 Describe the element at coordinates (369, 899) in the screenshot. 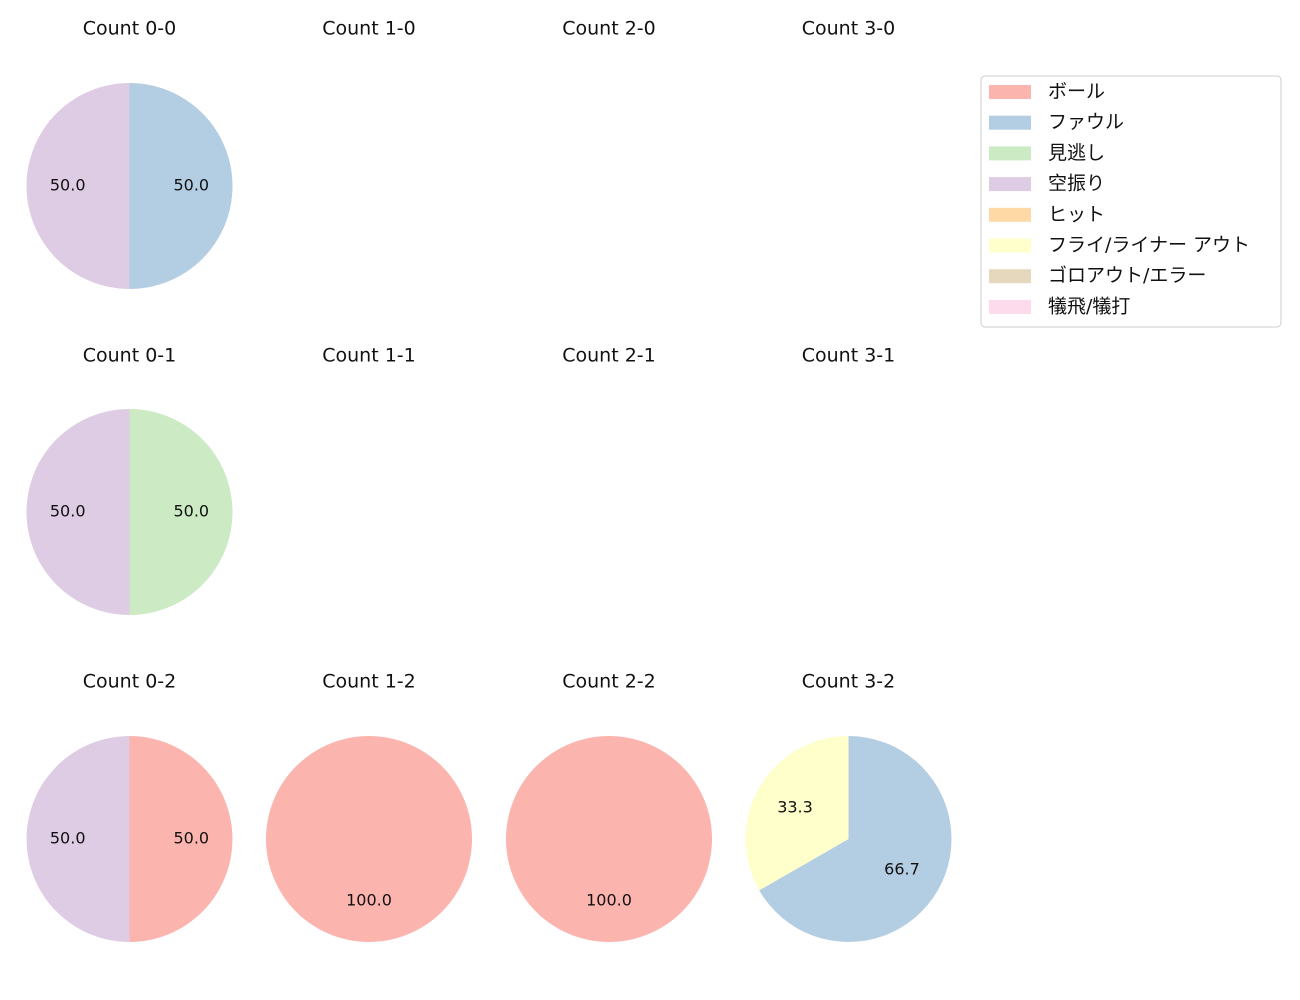

I see `pie-count-1-2-label-ball: 100.0` at that location.